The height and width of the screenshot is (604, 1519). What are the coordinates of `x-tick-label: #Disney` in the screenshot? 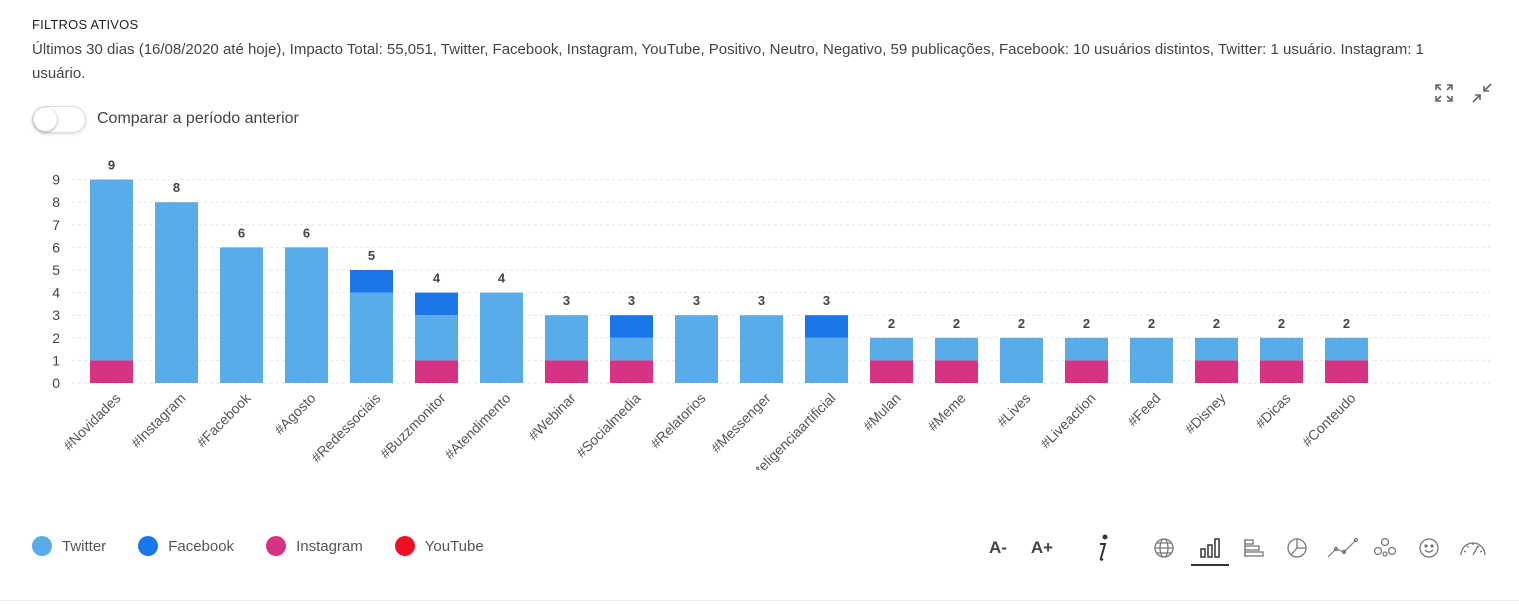 It's located at (1205, 413).